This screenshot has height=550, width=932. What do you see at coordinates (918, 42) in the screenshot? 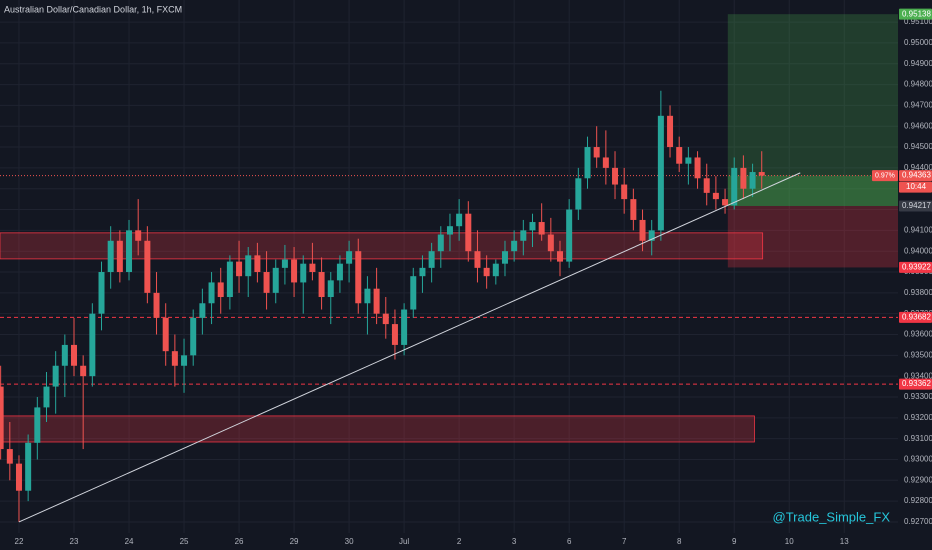
I see `y-tick-label: 0.95000` at bounding box center [918, 42].